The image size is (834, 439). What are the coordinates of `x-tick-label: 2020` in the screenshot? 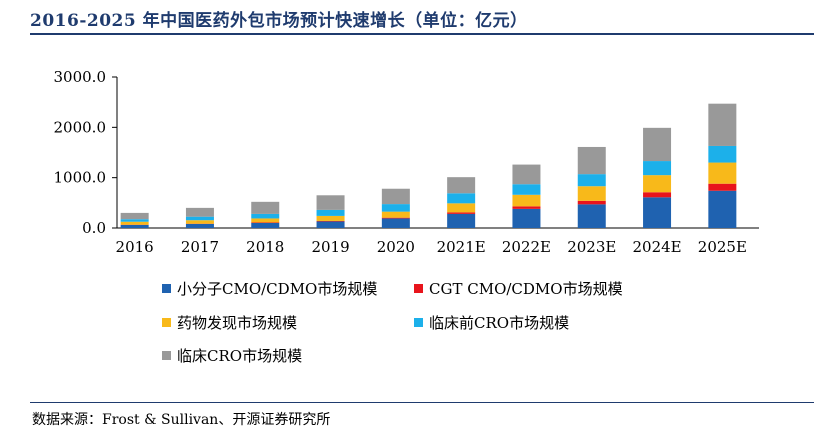 It's located at (396, 247).